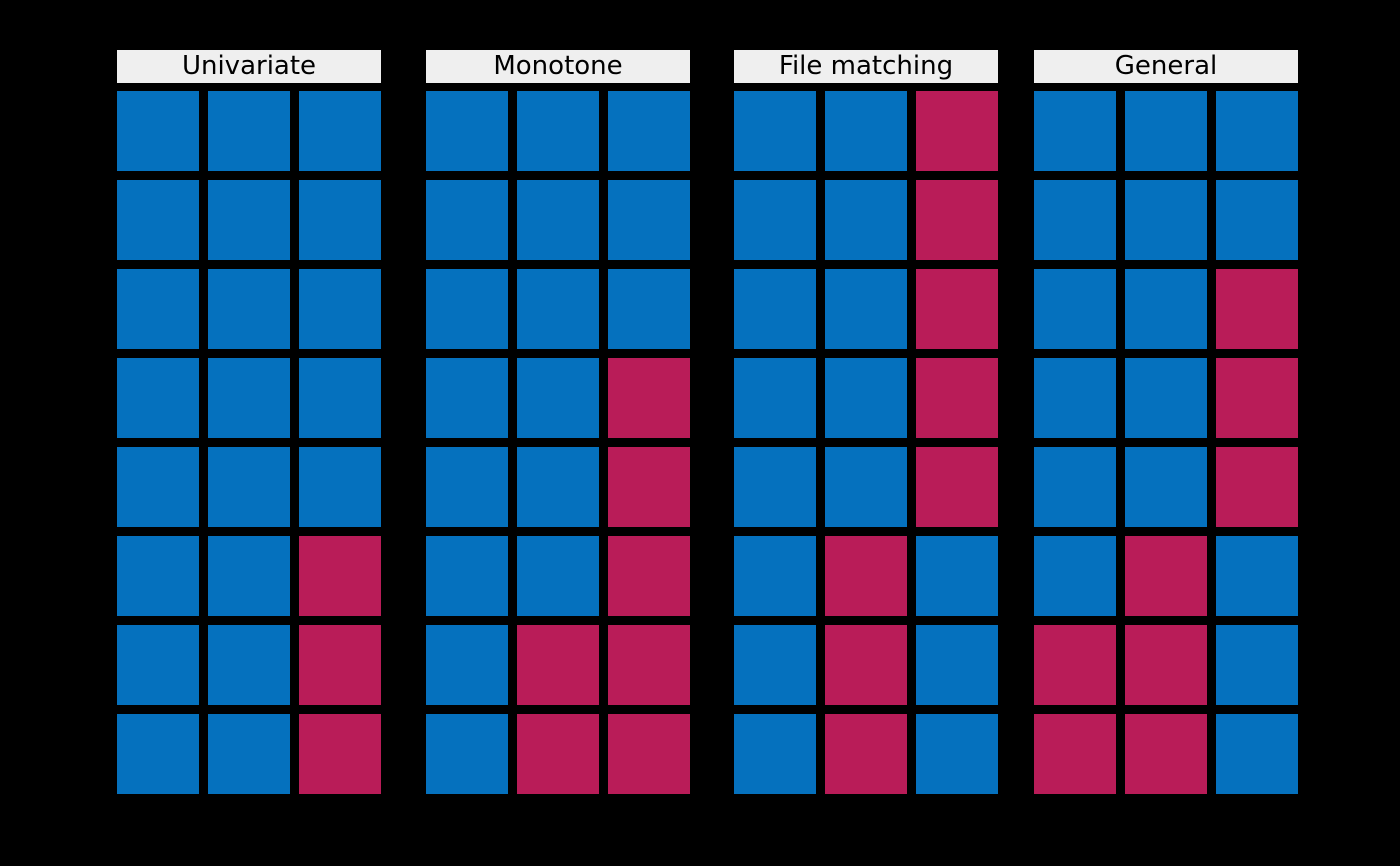 This screenshot has height=866, width=1400. Describe the element at coordinates (249, 66) in the screenshot. I see `panel-title-univariate: Univariate` at that location.